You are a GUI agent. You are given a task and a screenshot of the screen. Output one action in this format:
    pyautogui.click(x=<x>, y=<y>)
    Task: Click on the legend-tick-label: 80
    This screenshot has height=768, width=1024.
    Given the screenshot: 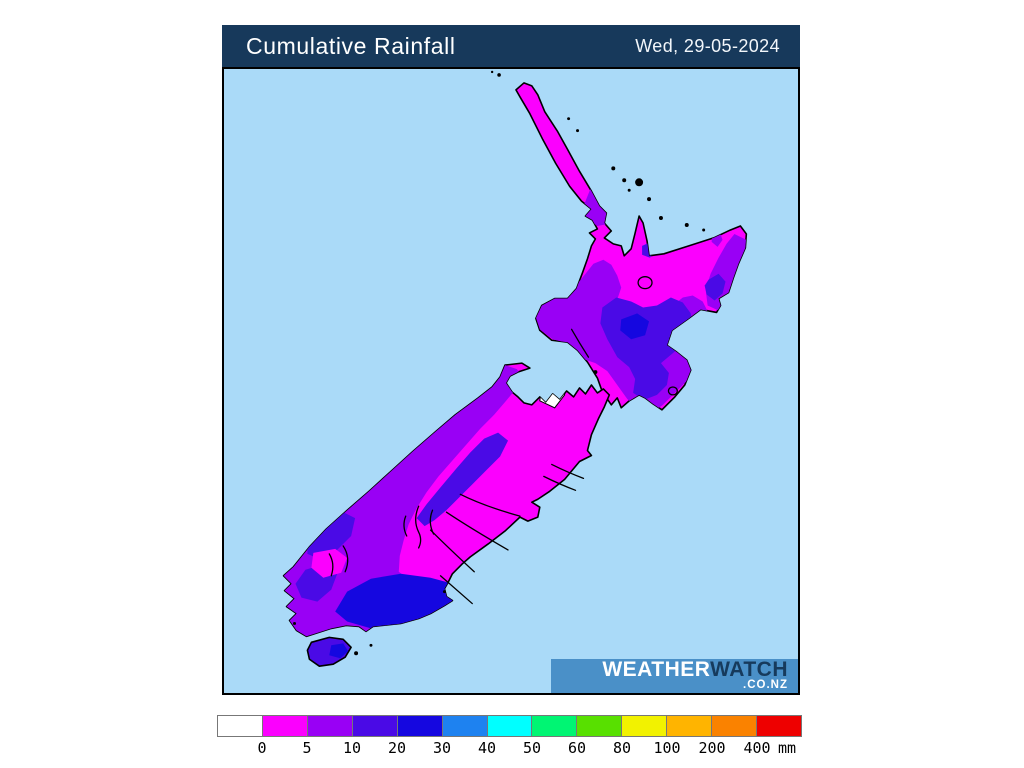 What is the action you would take?
    pyautogui.click(x=622, y=748)
    